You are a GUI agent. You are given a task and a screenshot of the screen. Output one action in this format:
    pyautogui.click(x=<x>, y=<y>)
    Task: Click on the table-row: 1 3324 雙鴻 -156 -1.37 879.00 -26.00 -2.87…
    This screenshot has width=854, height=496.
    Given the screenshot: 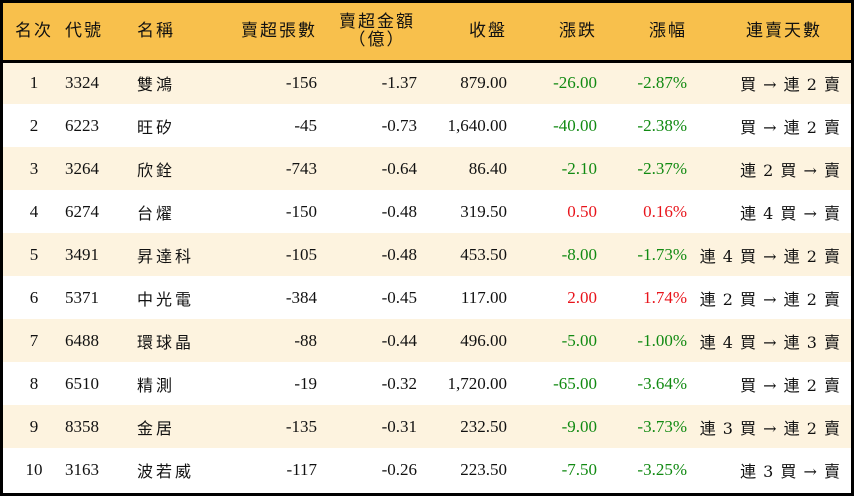 What is the action you would take?
    pyautogui.click(x=427, y=82)
    